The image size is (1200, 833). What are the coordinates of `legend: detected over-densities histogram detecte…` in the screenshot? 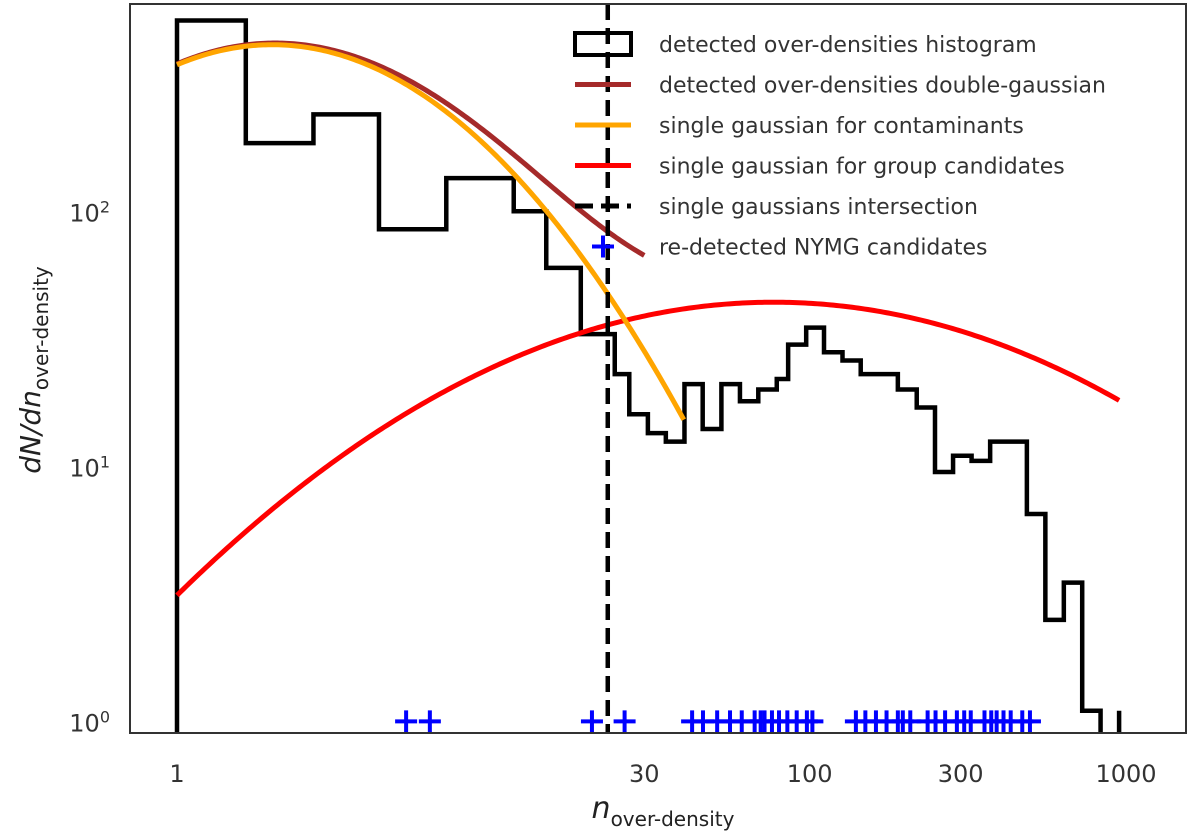 It's located at (839, 146).